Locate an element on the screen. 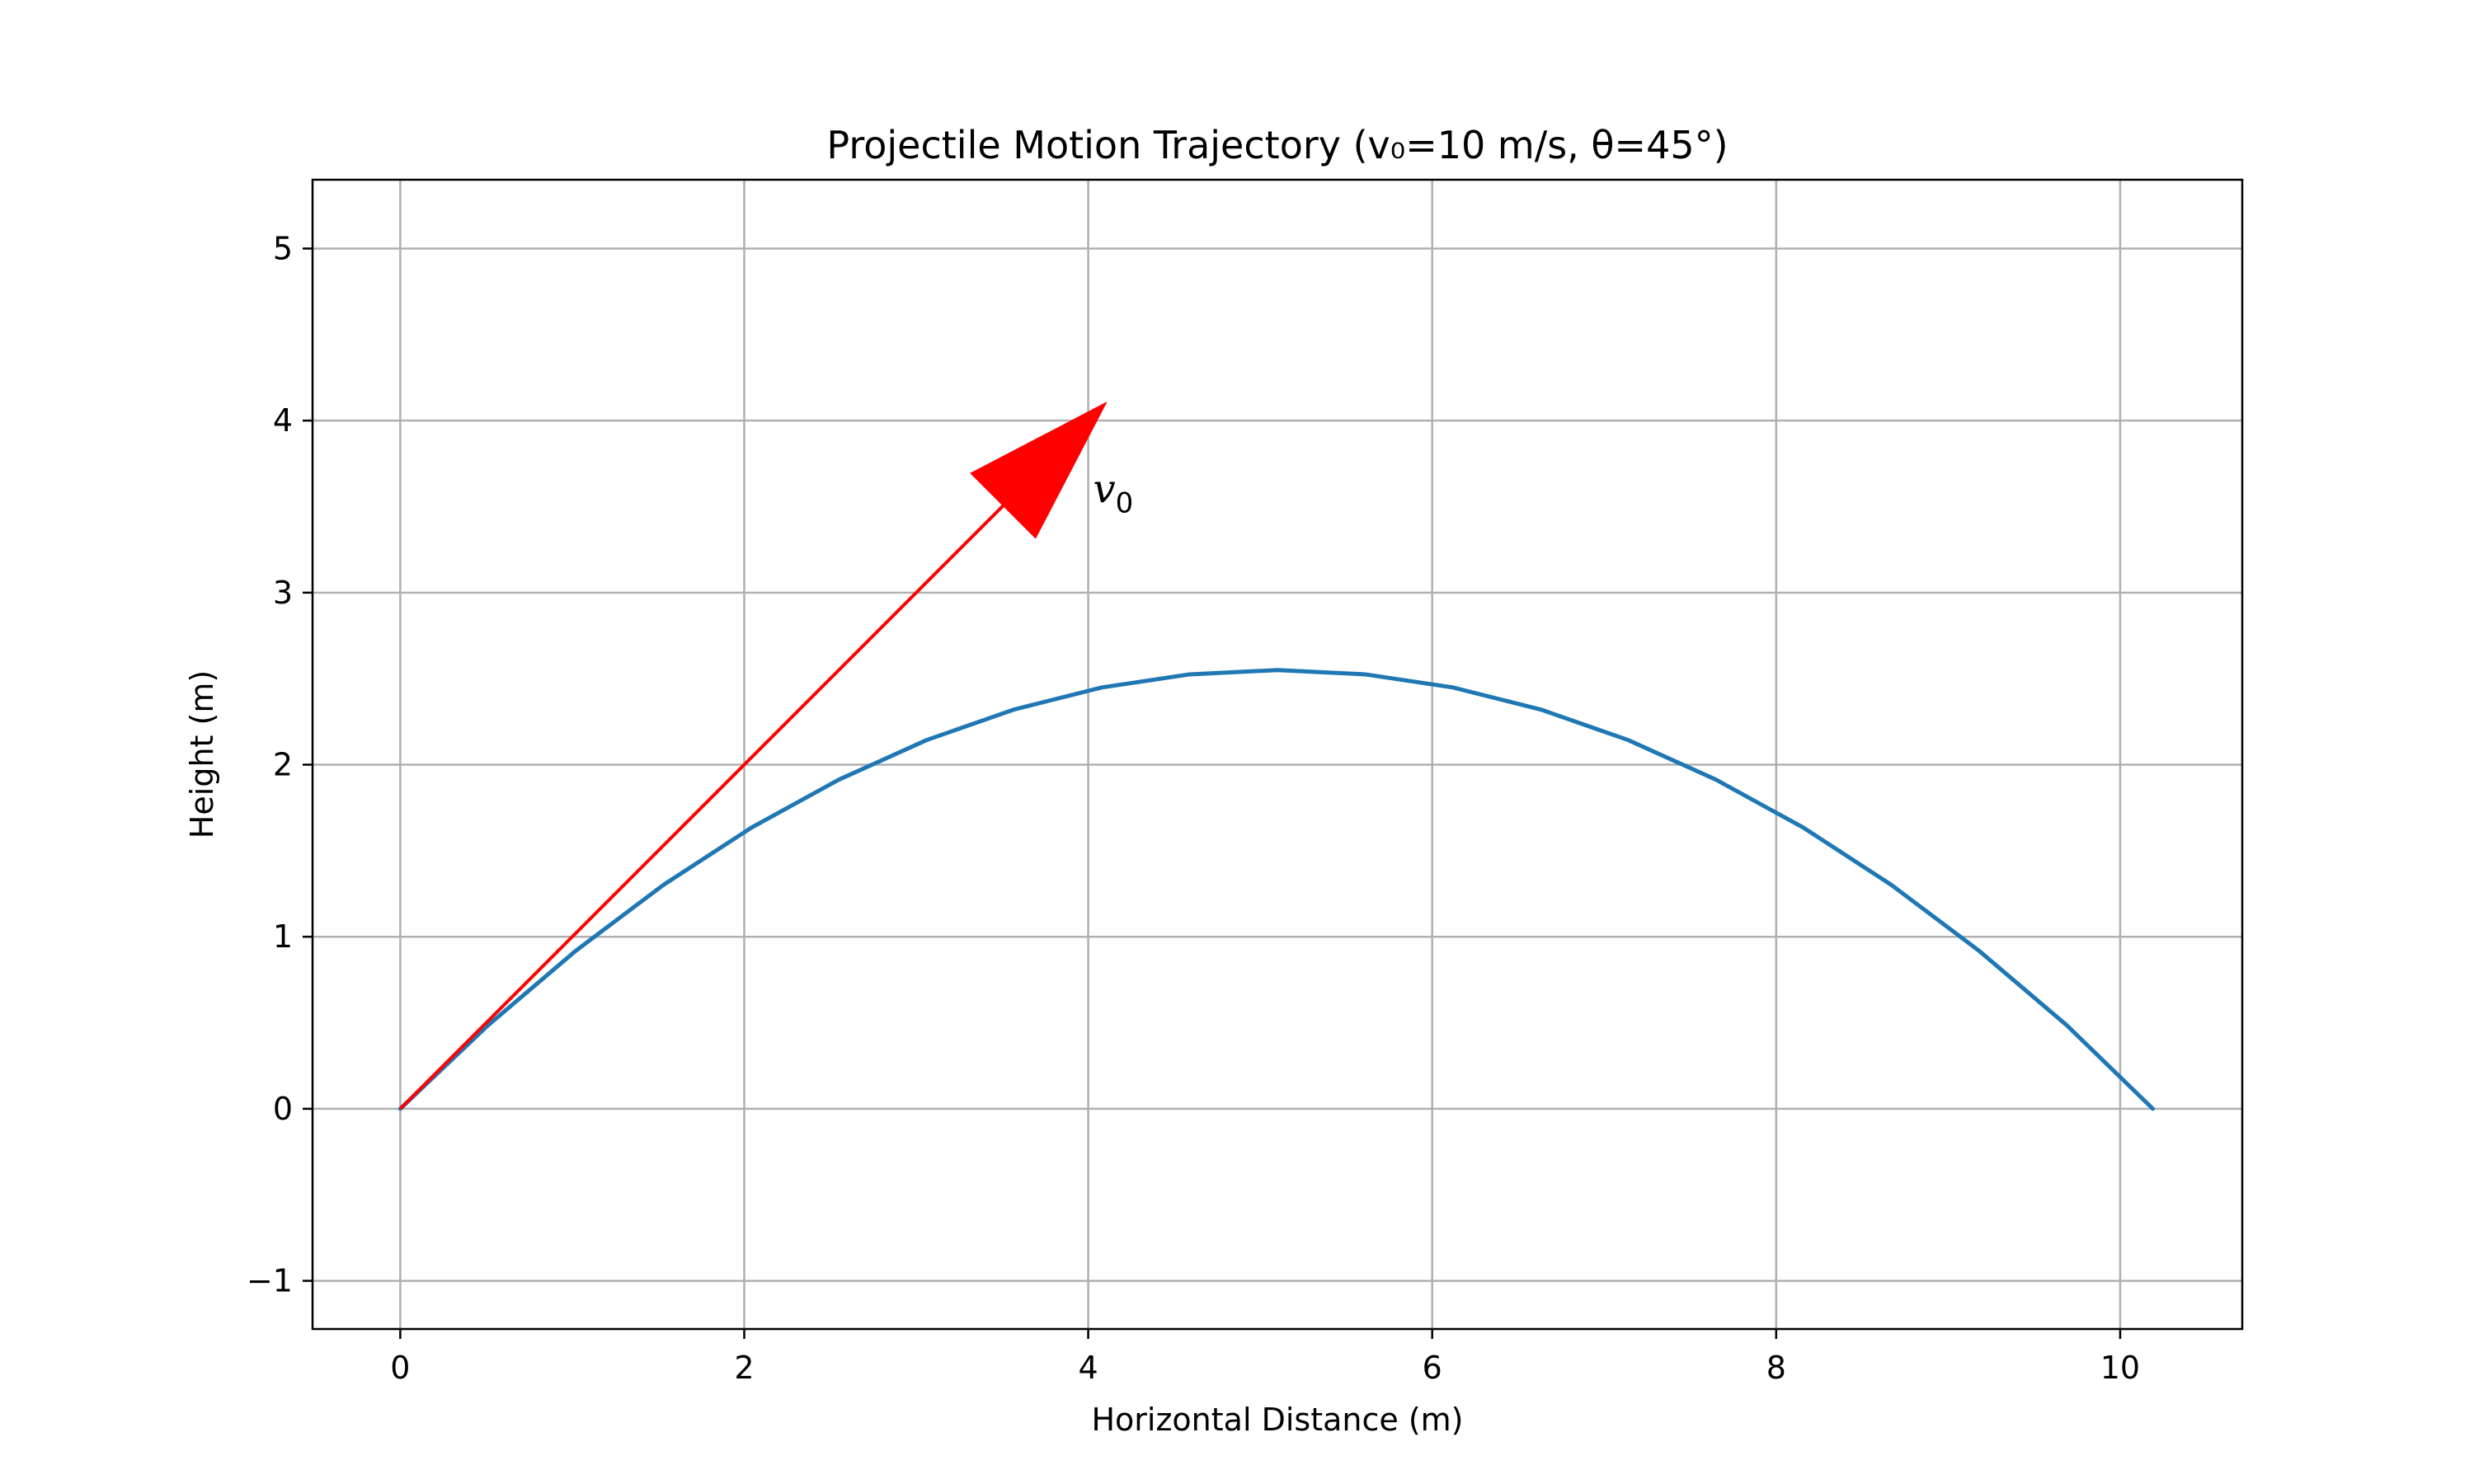 The image size is (2474, 1484). y-axis-label: Height (m) is located at coordinates (202, 754).